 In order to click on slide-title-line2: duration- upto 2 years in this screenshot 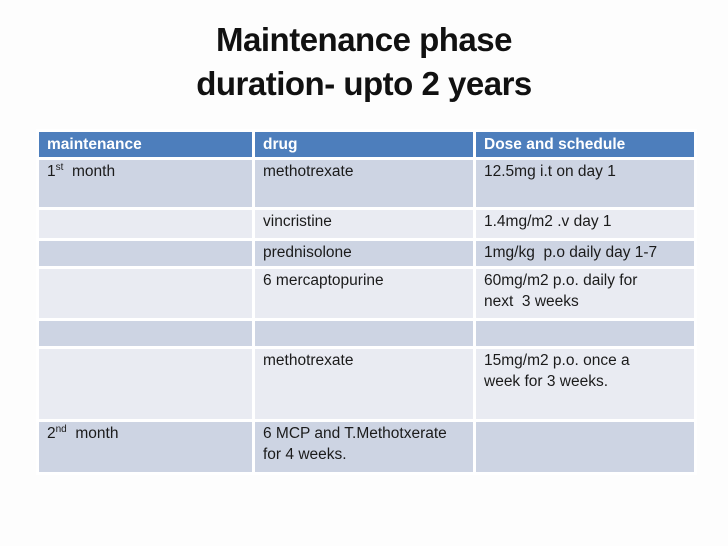, I will do `click(364, 83)`.